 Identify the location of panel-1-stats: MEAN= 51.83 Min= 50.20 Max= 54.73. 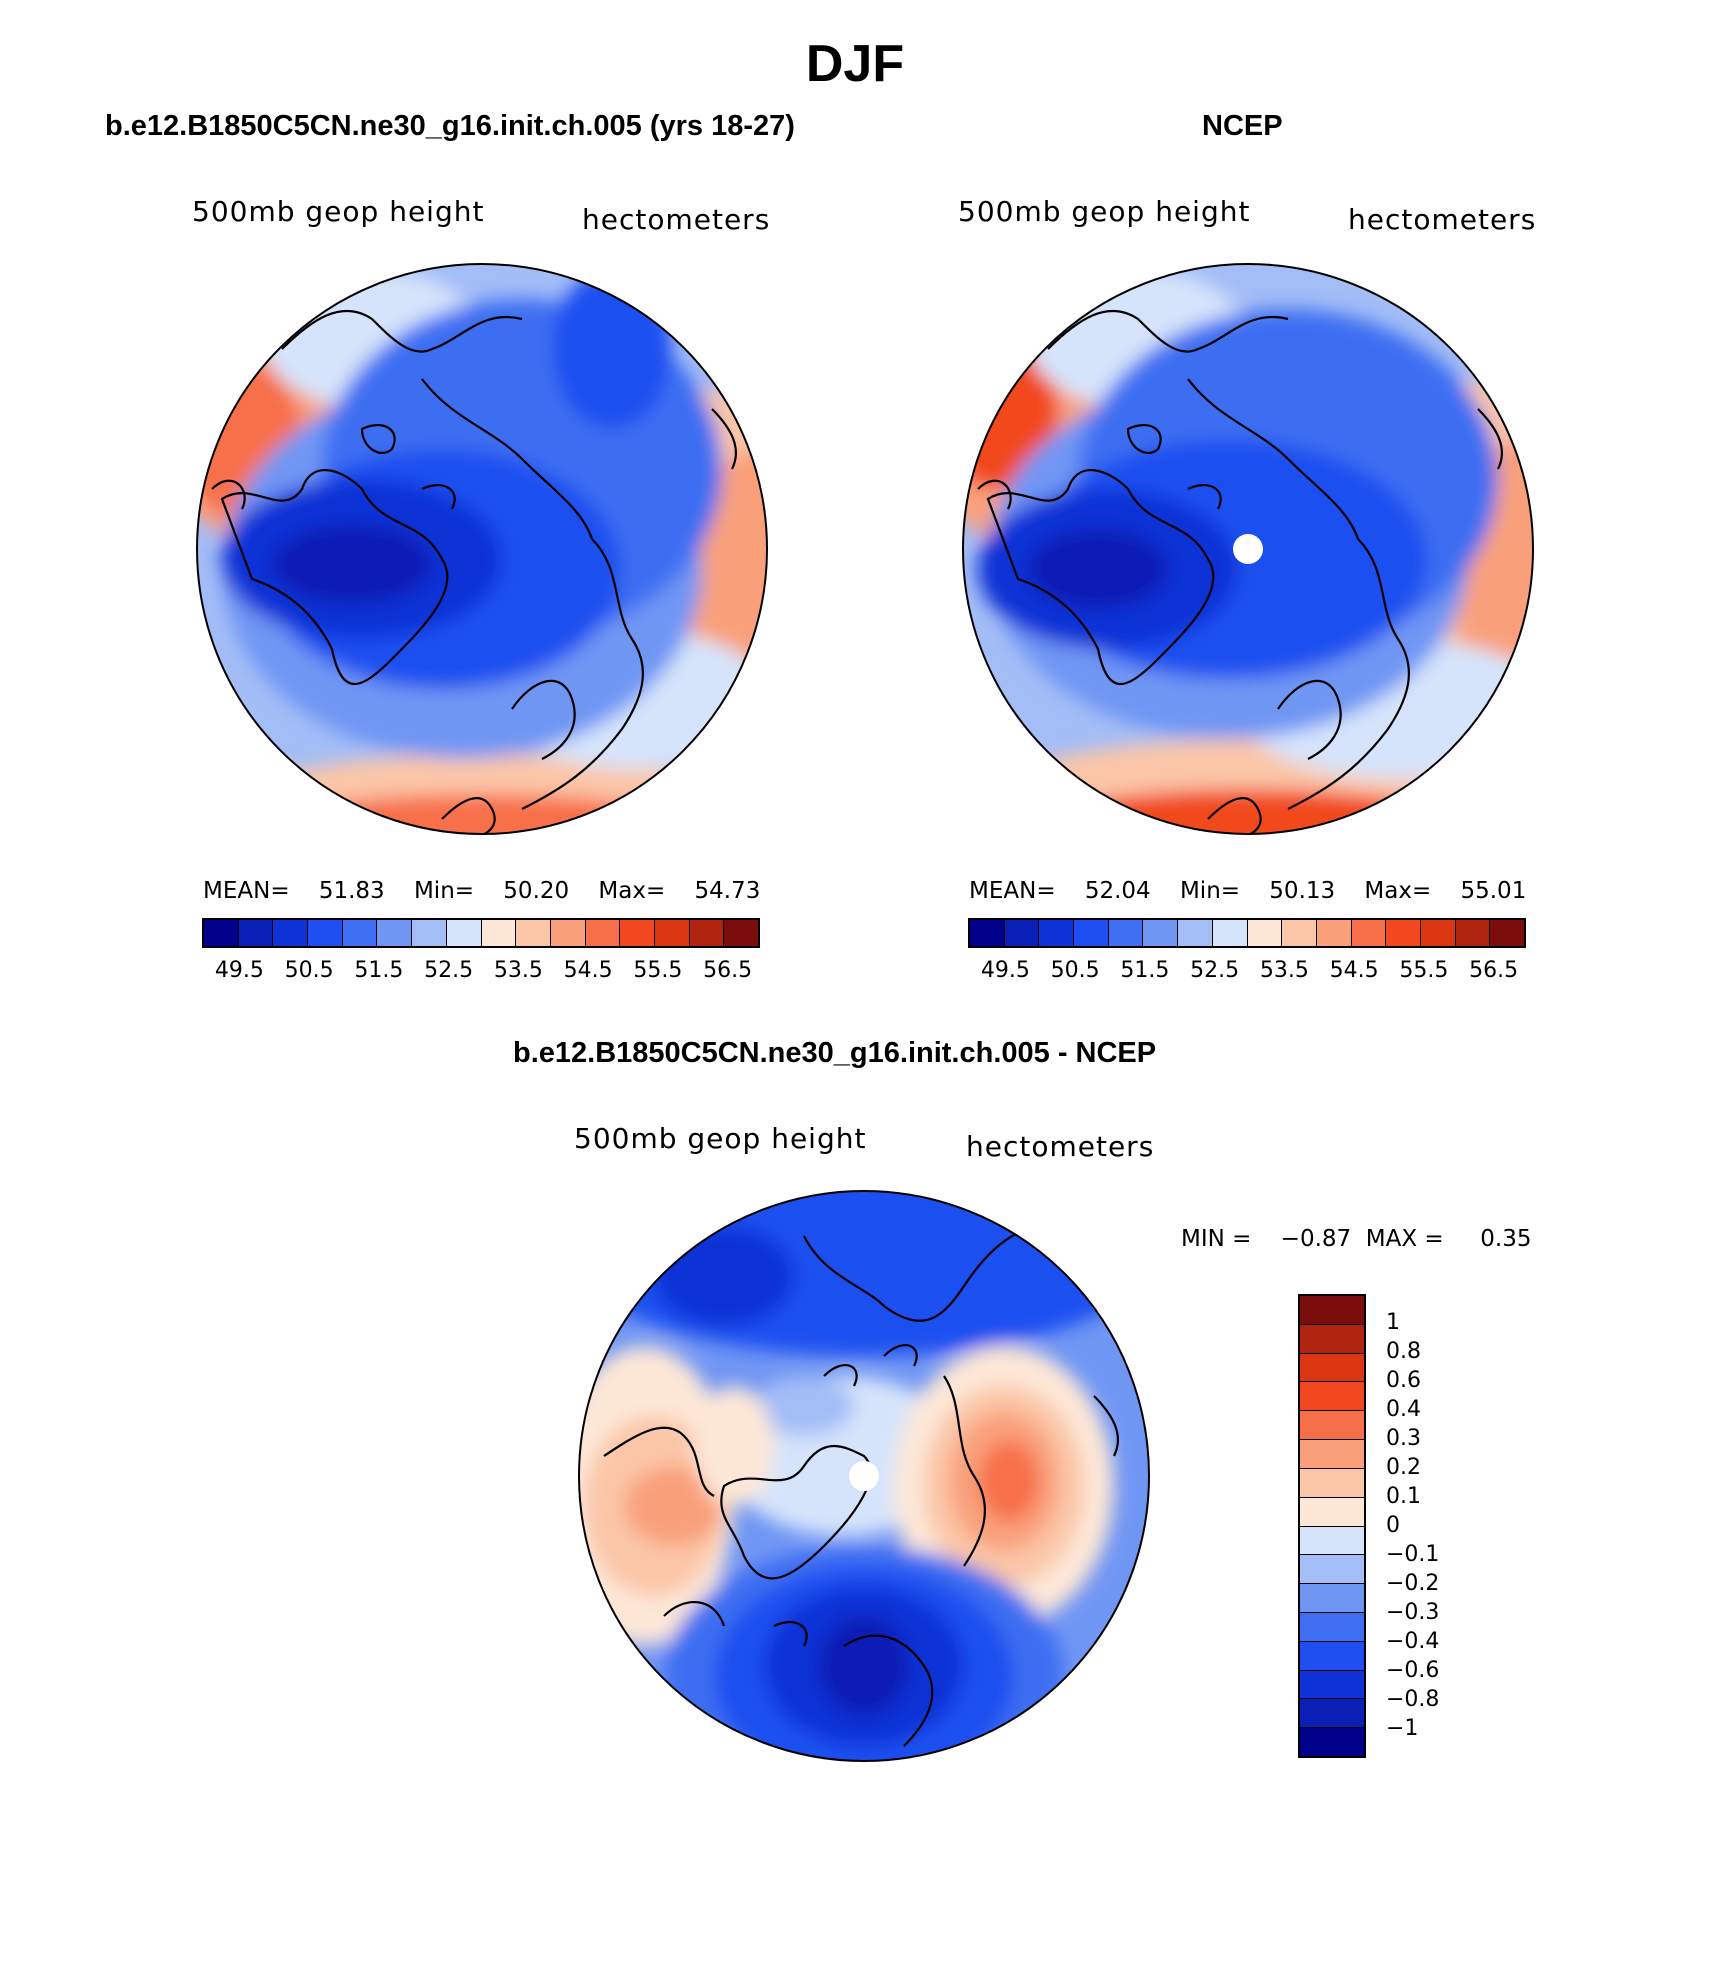
(481, 891).